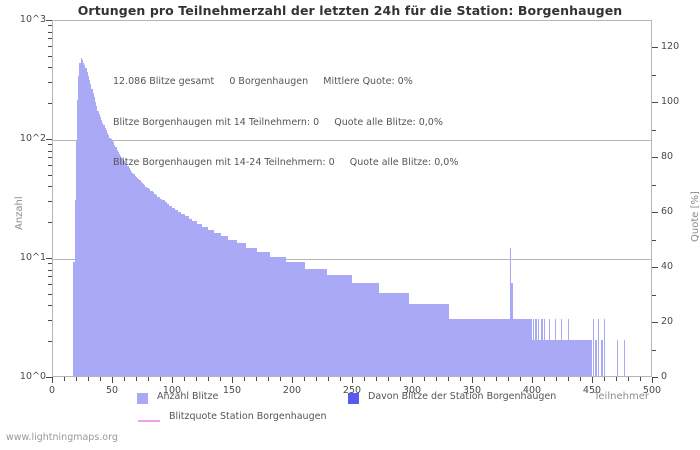 This screenshot has height=450, width=700. What do you see at coordinates (667, 322) in the screenshot?
I see `y2-tick-label: 20` at bounding box center [667, 322].